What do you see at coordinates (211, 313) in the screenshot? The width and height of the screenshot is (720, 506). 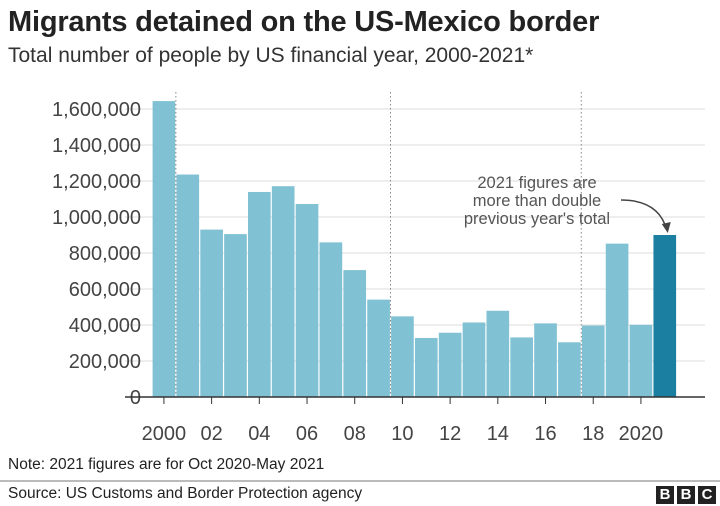 I see `bar-2002` at bounding box center [211, 313].